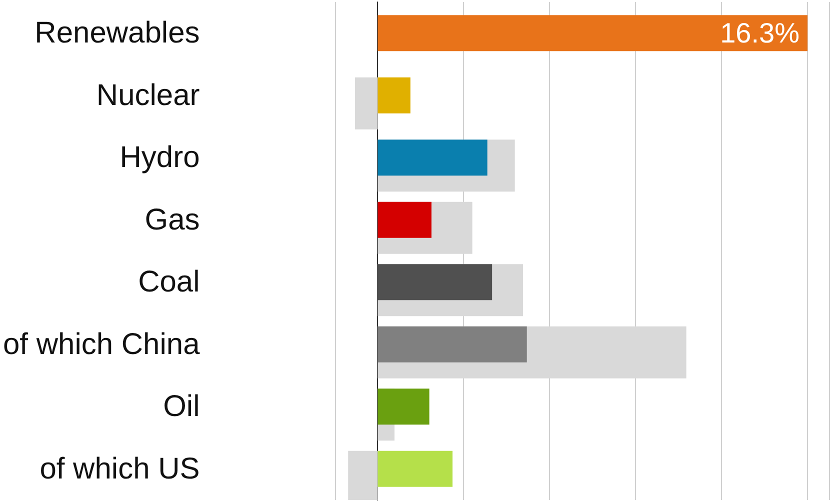 The width and height of the screenshot is (839, 502). I want to click on y-tick-label: of which China, so click(101, 344).